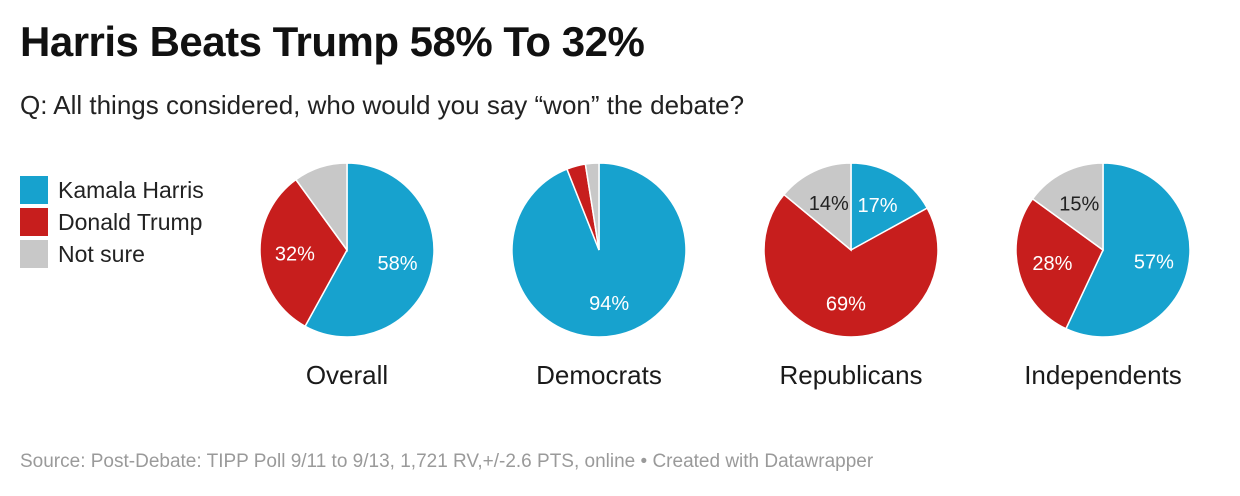  I want to click on value-label-harris: 58%, so click(398, 264).